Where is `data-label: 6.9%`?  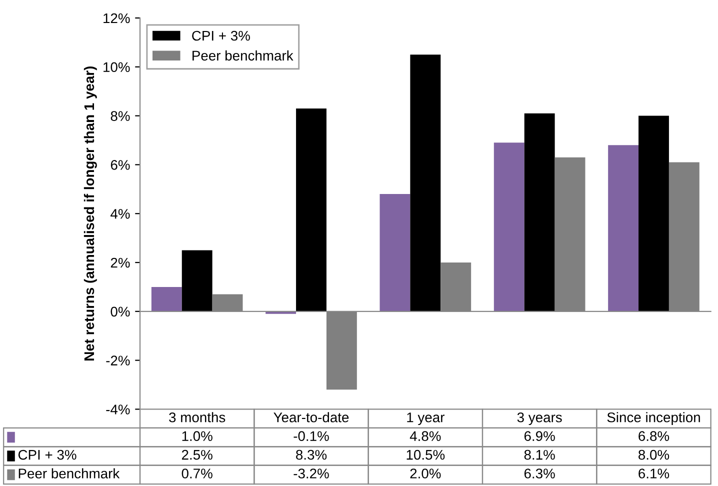
data-label: 6.9% is located at coordinates (539, 436).